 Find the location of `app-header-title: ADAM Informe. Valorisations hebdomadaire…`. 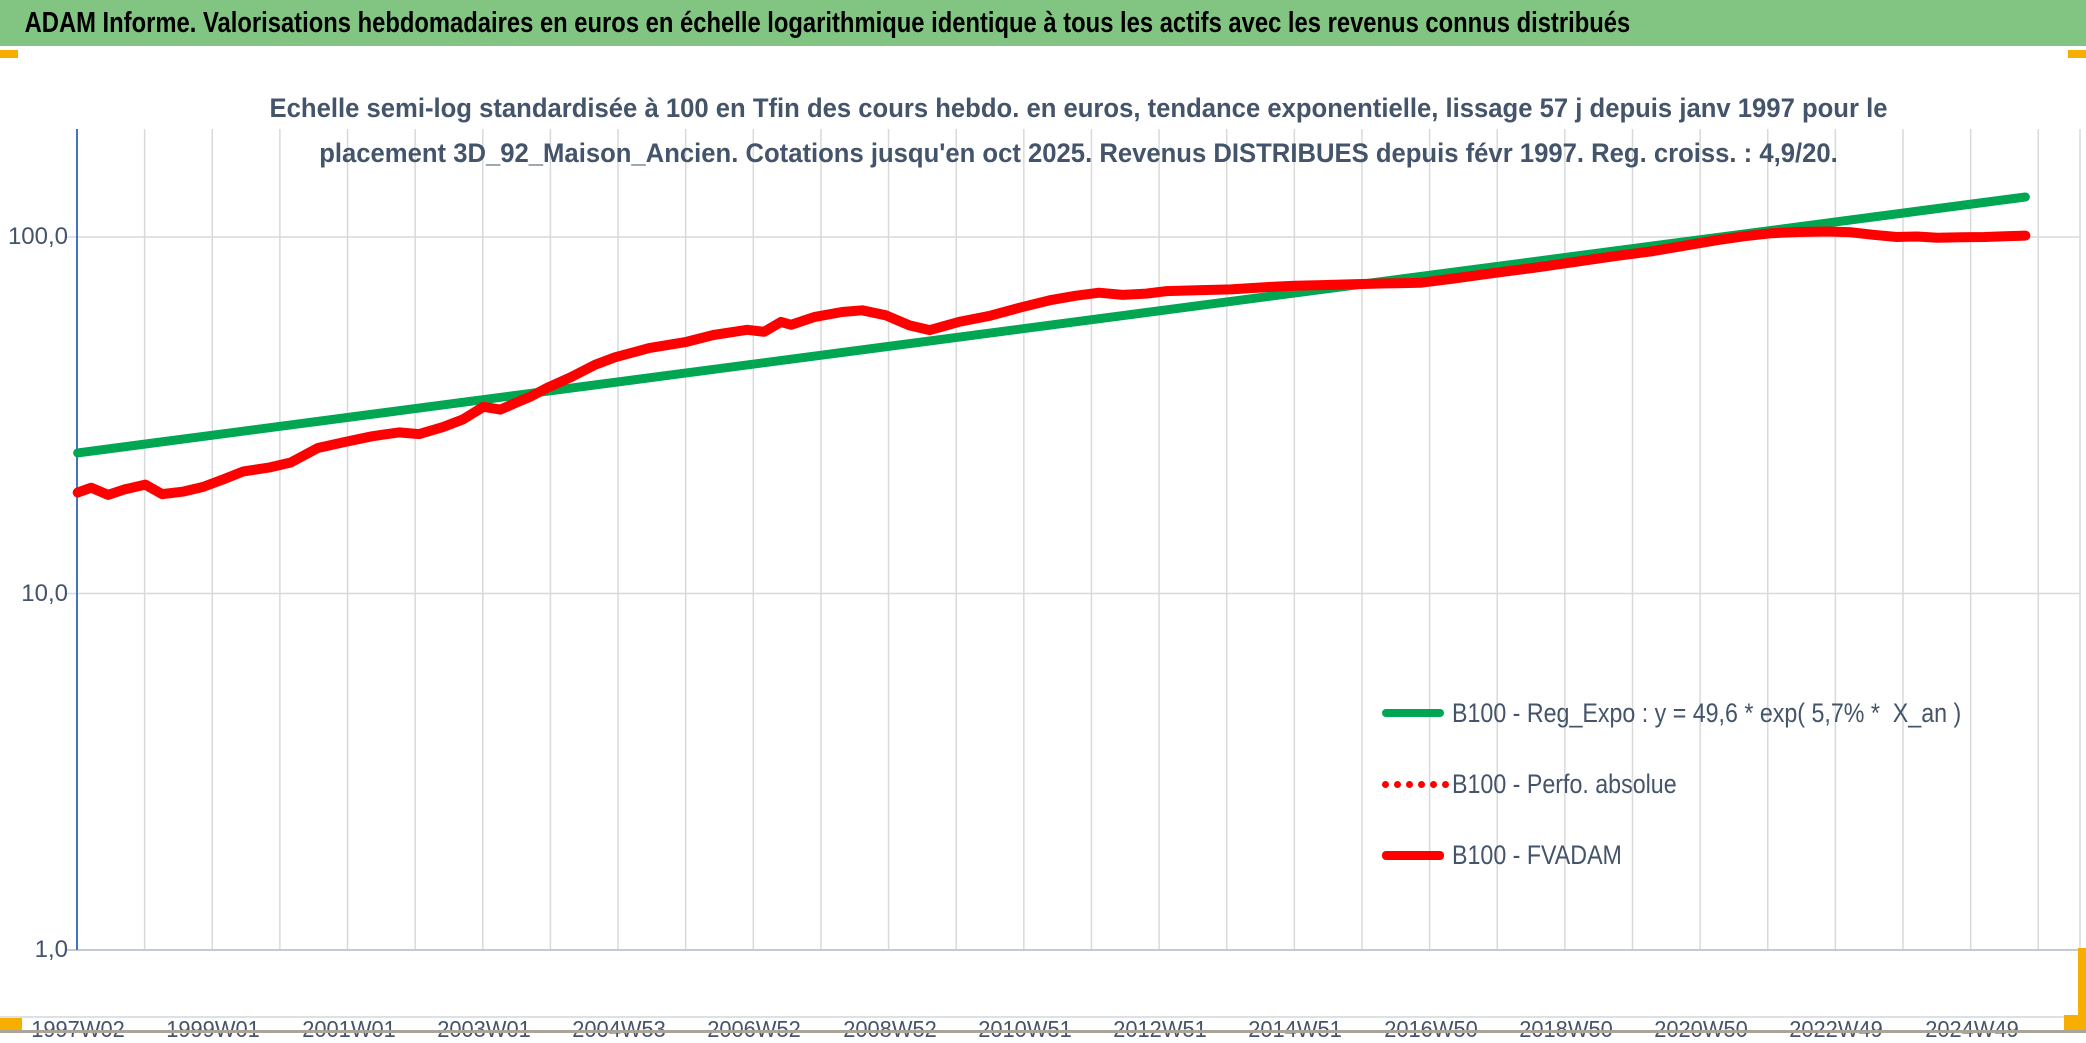

app-header-title: ADAM Informe. Valorisations hebdomadaire… is located at coordinates (827, 22).